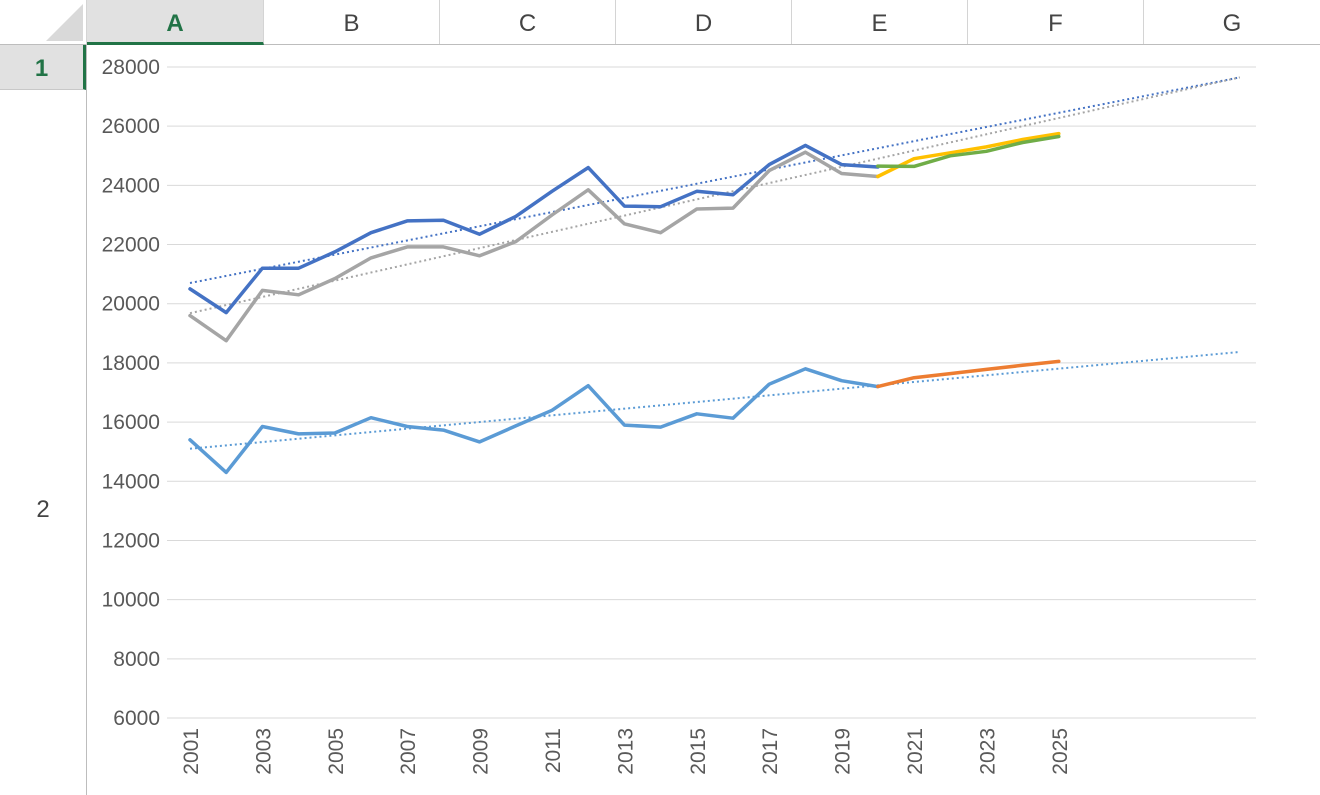 Image resolution: width=1320 pixels, height=795 pixels. What do you see at coordinates (136, 659) in the screenshot?
I see `y-tick-label-8000: 8000` at bounding box center [136, 659].